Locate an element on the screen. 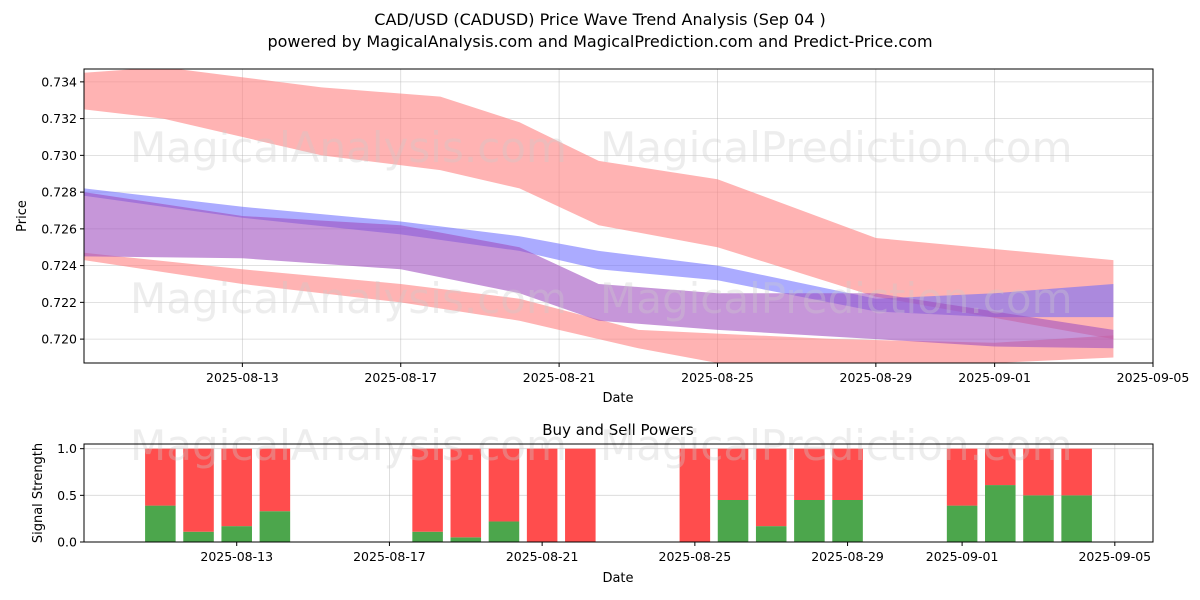 The image size is (1200, 600). histogram-title: Buy and Sell Powers is located at coordinates (618, 430).